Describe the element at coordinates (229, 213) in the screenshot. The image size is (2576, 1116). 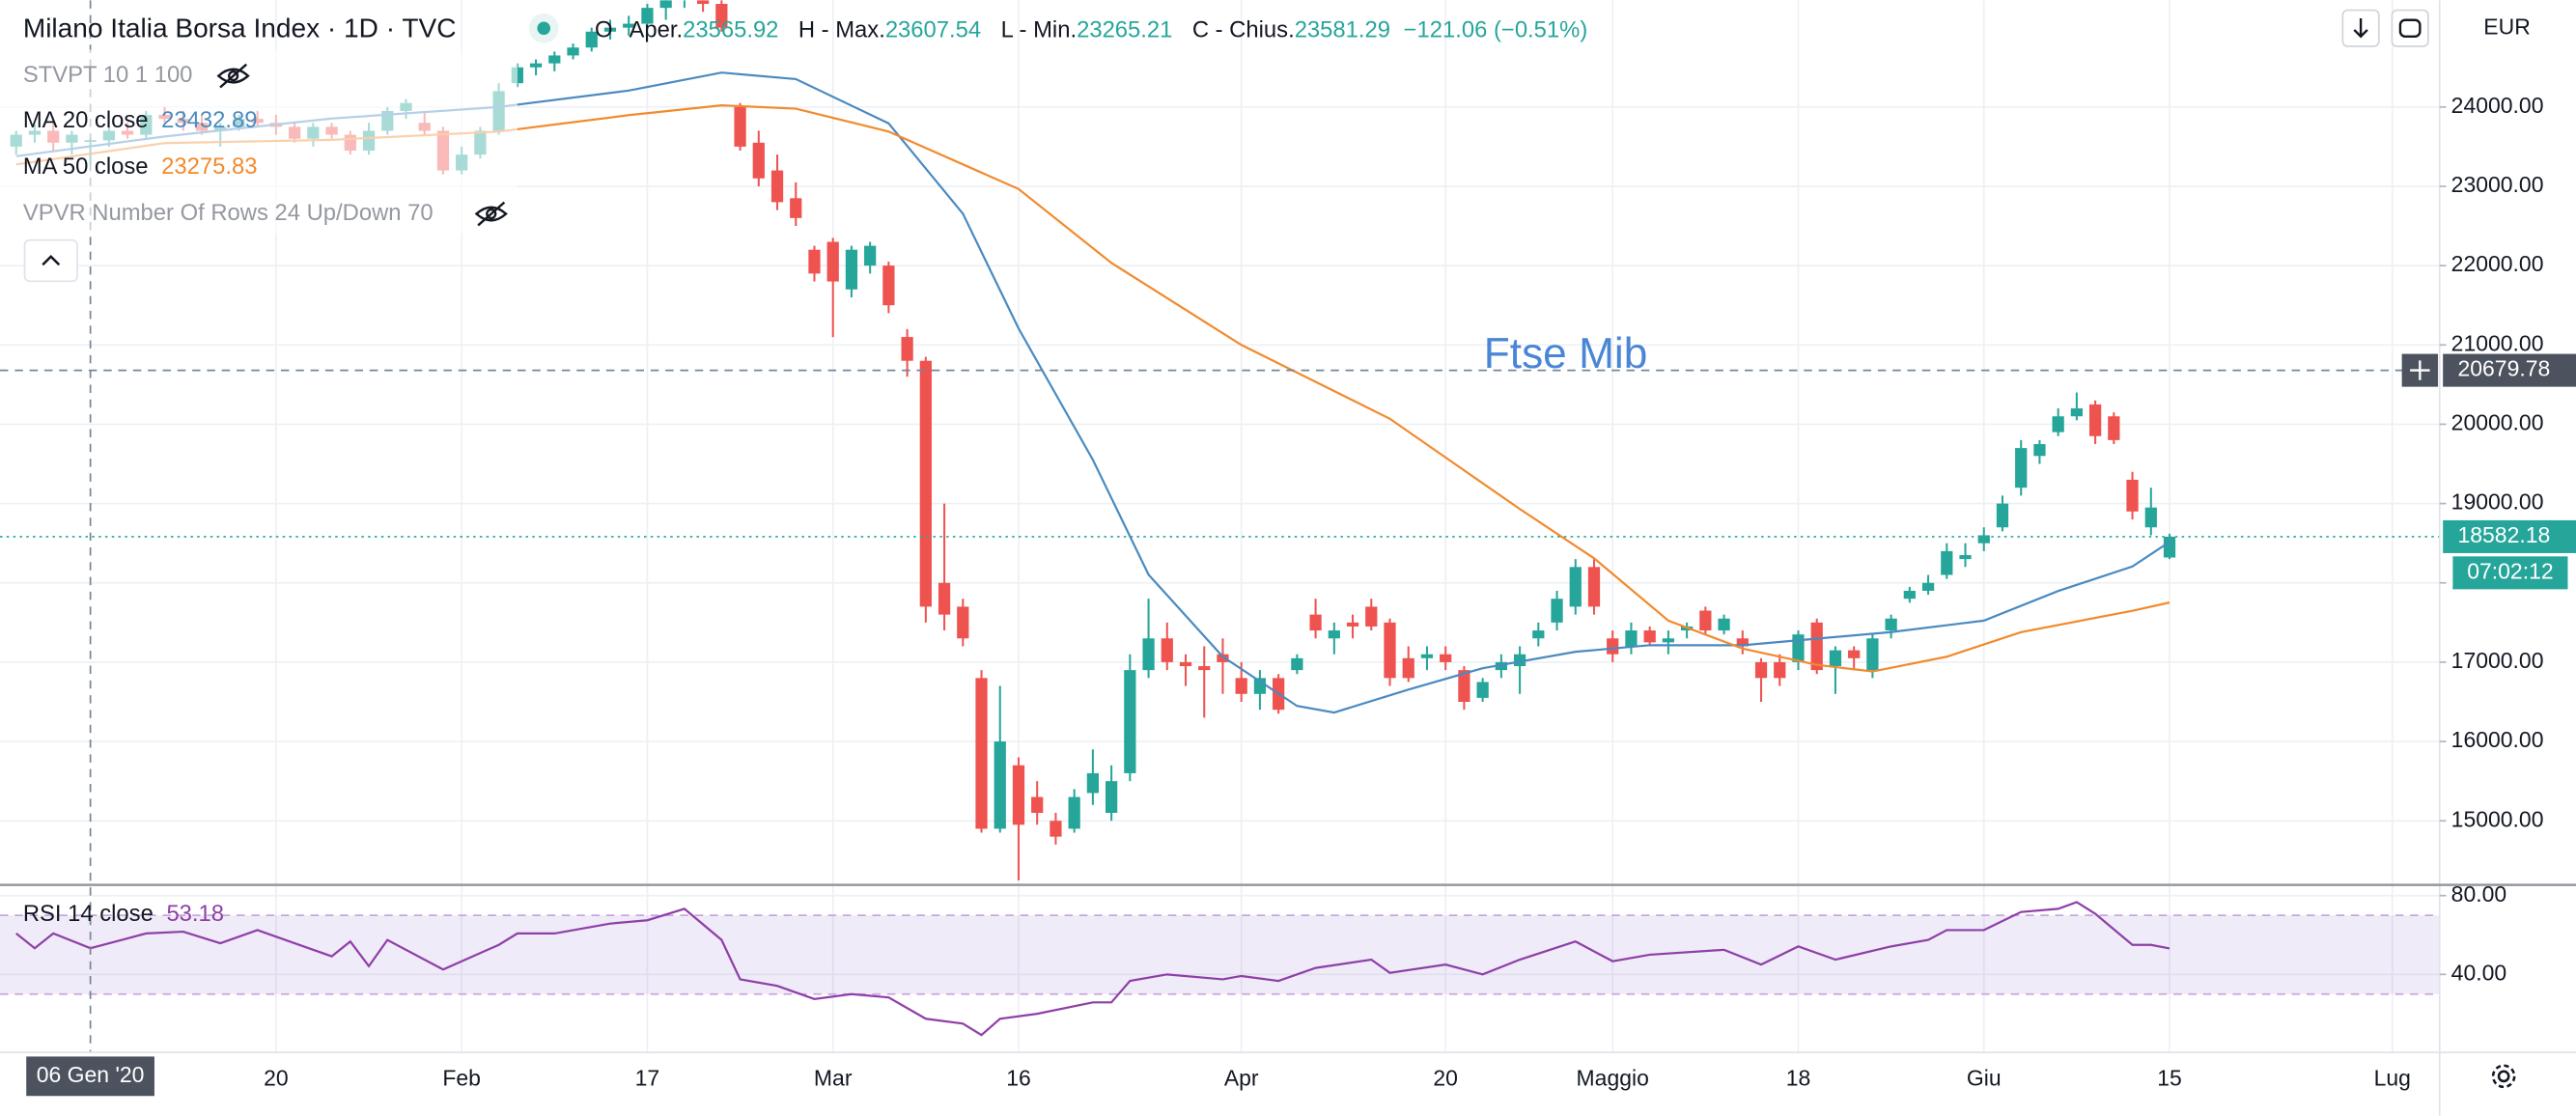
I see `indicator-hidden: VPVR Number Of Rows 24 Up/Down 70` at that location.